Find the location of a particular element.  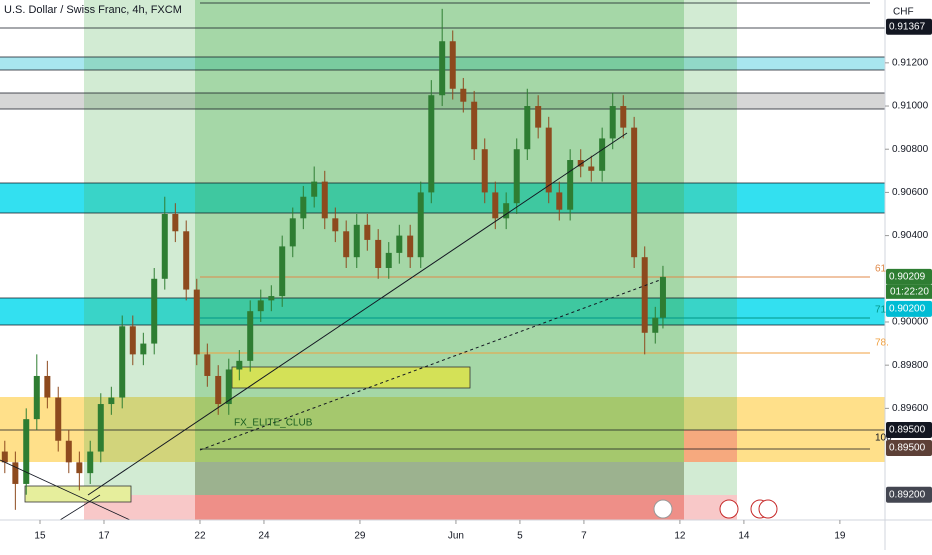

price-tag-label: 0.90209 is located at coordinates (907, 276).